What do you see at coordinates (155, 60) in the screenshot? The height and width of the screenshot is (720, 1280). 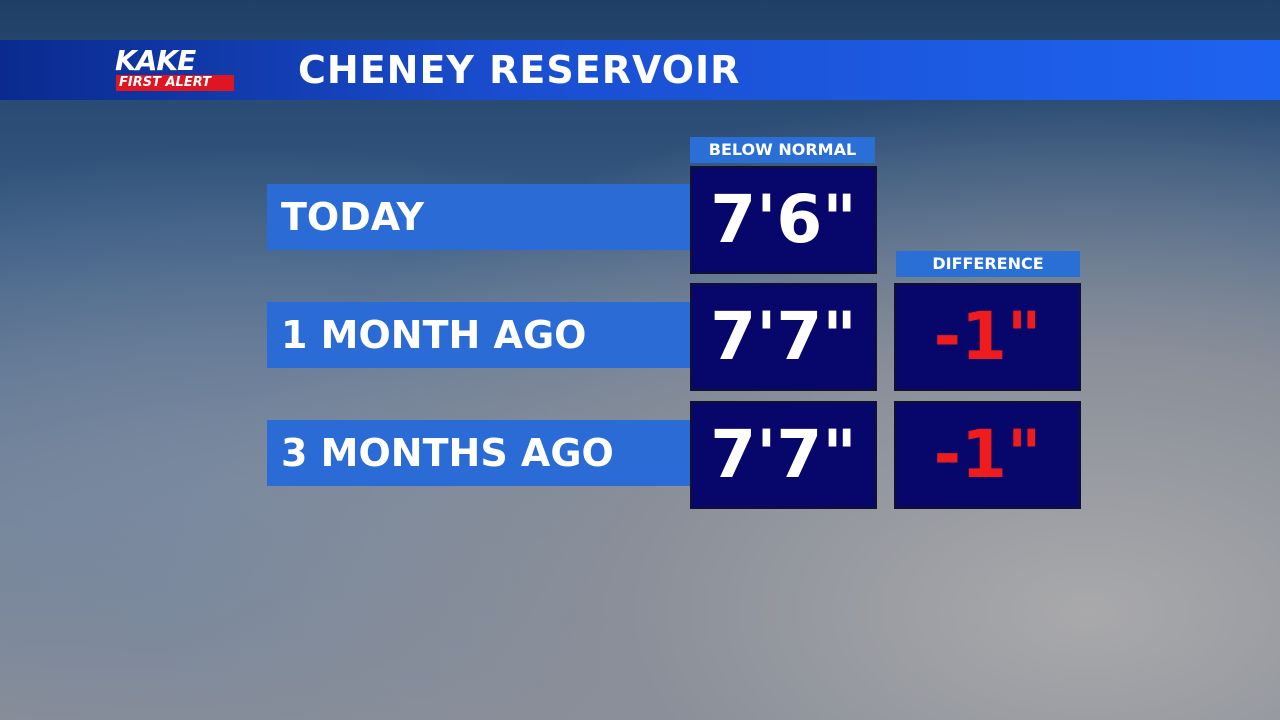 I see `logo-brand: KAKE` at bounding box center [155, 60].